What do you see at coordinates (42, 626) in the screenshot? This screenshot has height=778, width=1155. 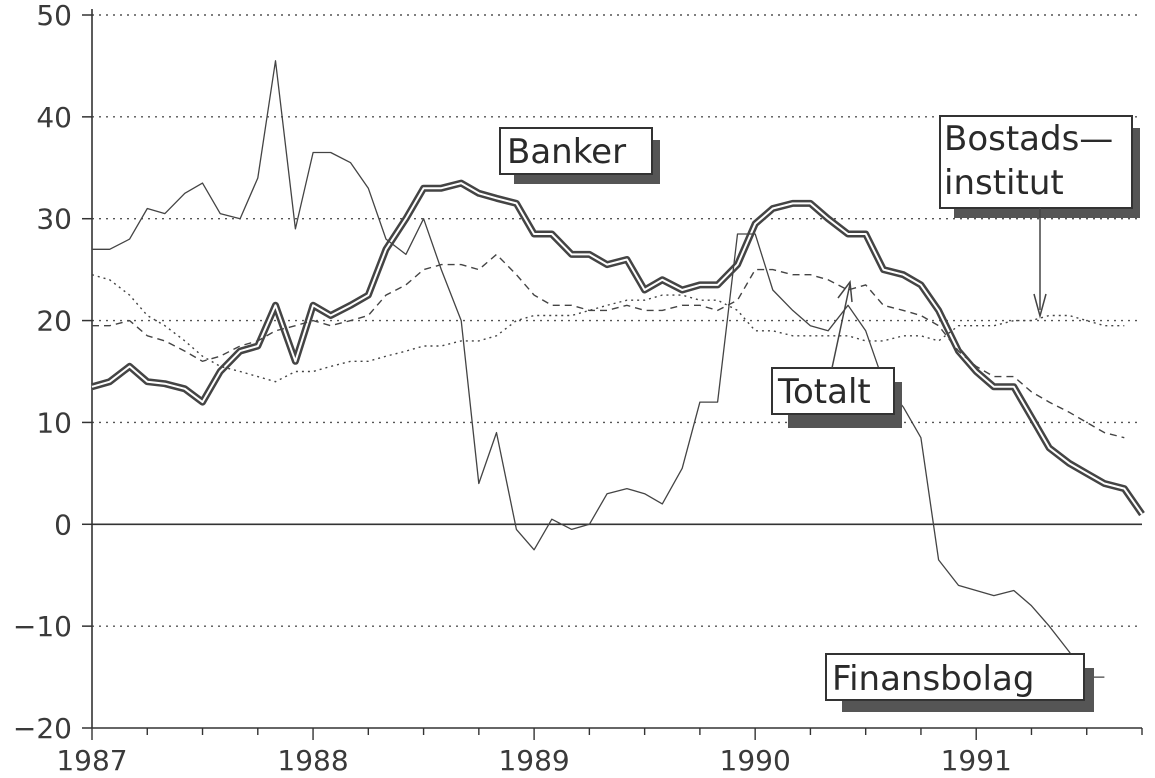 I see `y-tick-label: −10` at bounding box center [42, 626].